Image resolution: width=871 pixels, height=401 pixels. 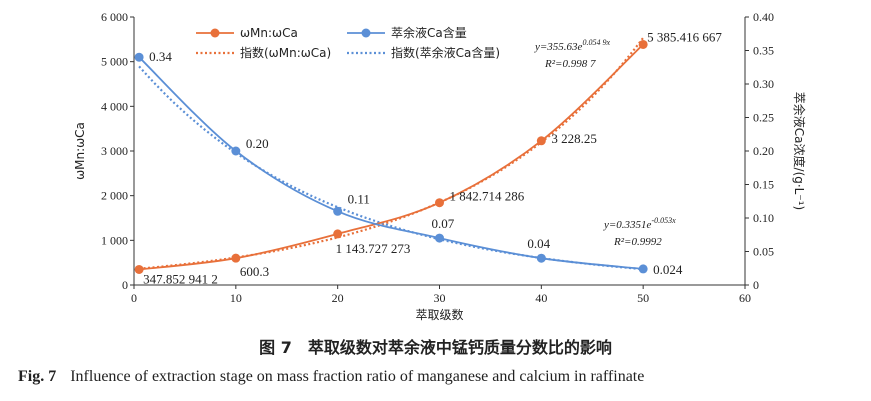 I want to click on trend-ca-content-equation: y=0.3351e-0.053x, so click(x=639, y=223).